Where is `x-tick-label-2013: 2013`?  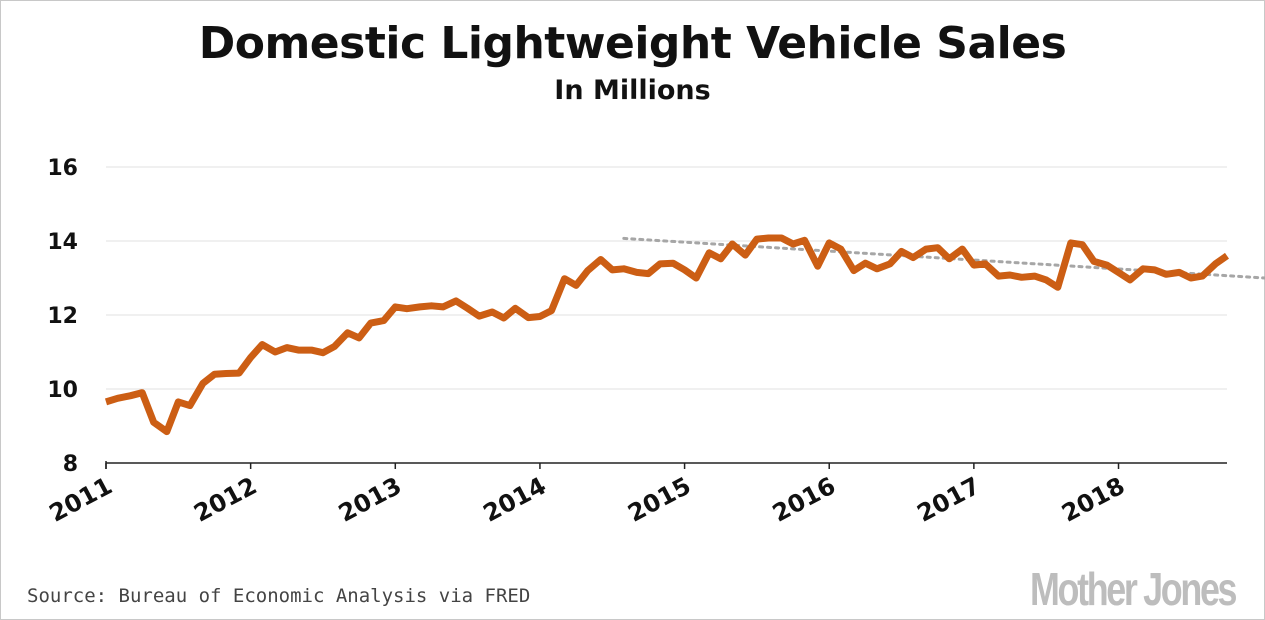
x-tick-label-2013: 2013 is located at coordinates (370, 500).